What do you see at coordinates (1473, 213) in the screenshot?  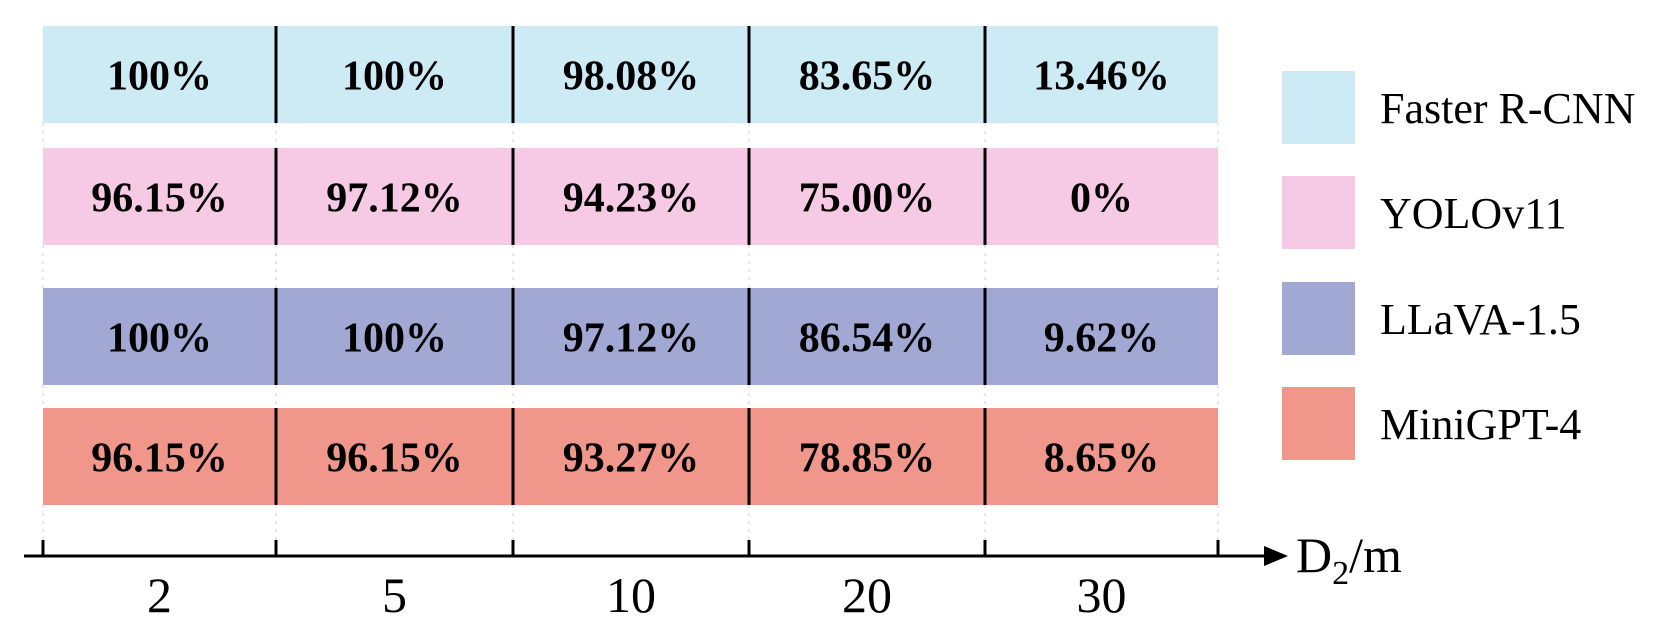 I see `legend-label: YOLOv11` at bounding box center [1473, 213].